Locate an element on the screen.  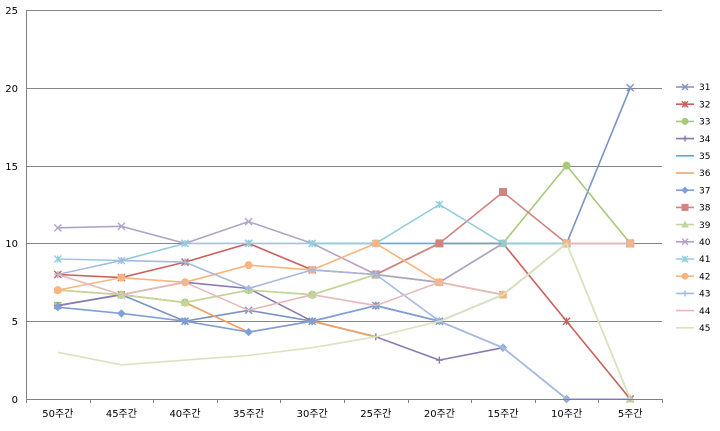
legend: 31 32 33 34 35 36 37 38 39 40 41 42 43 44 45 is located at coordinates (693, 208).